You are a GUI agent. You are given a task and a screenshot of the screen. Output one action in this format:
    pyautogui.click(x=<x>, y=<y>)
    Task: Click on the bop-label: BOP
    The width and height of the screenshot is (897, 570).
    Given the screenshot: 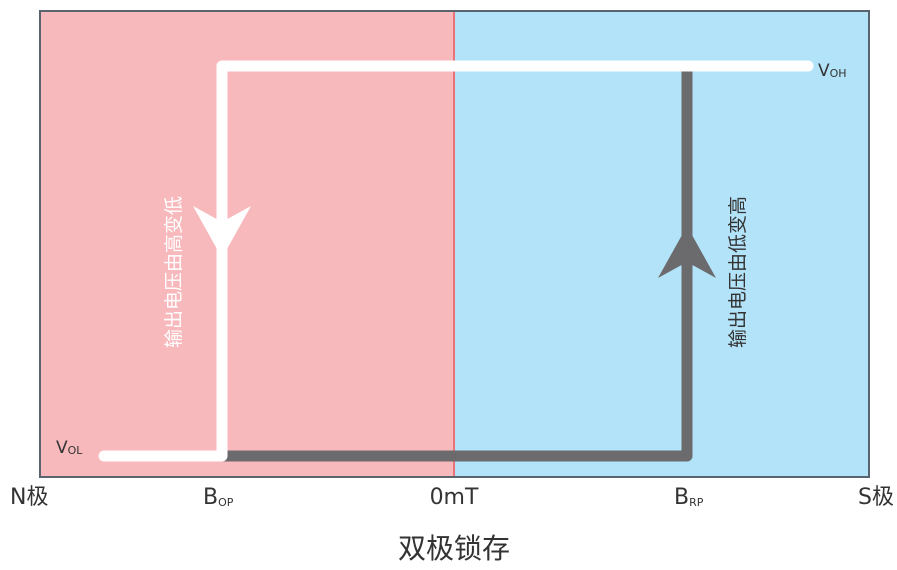 What is the action you would take?
    pyautogui.click(x=218, y=497)
    